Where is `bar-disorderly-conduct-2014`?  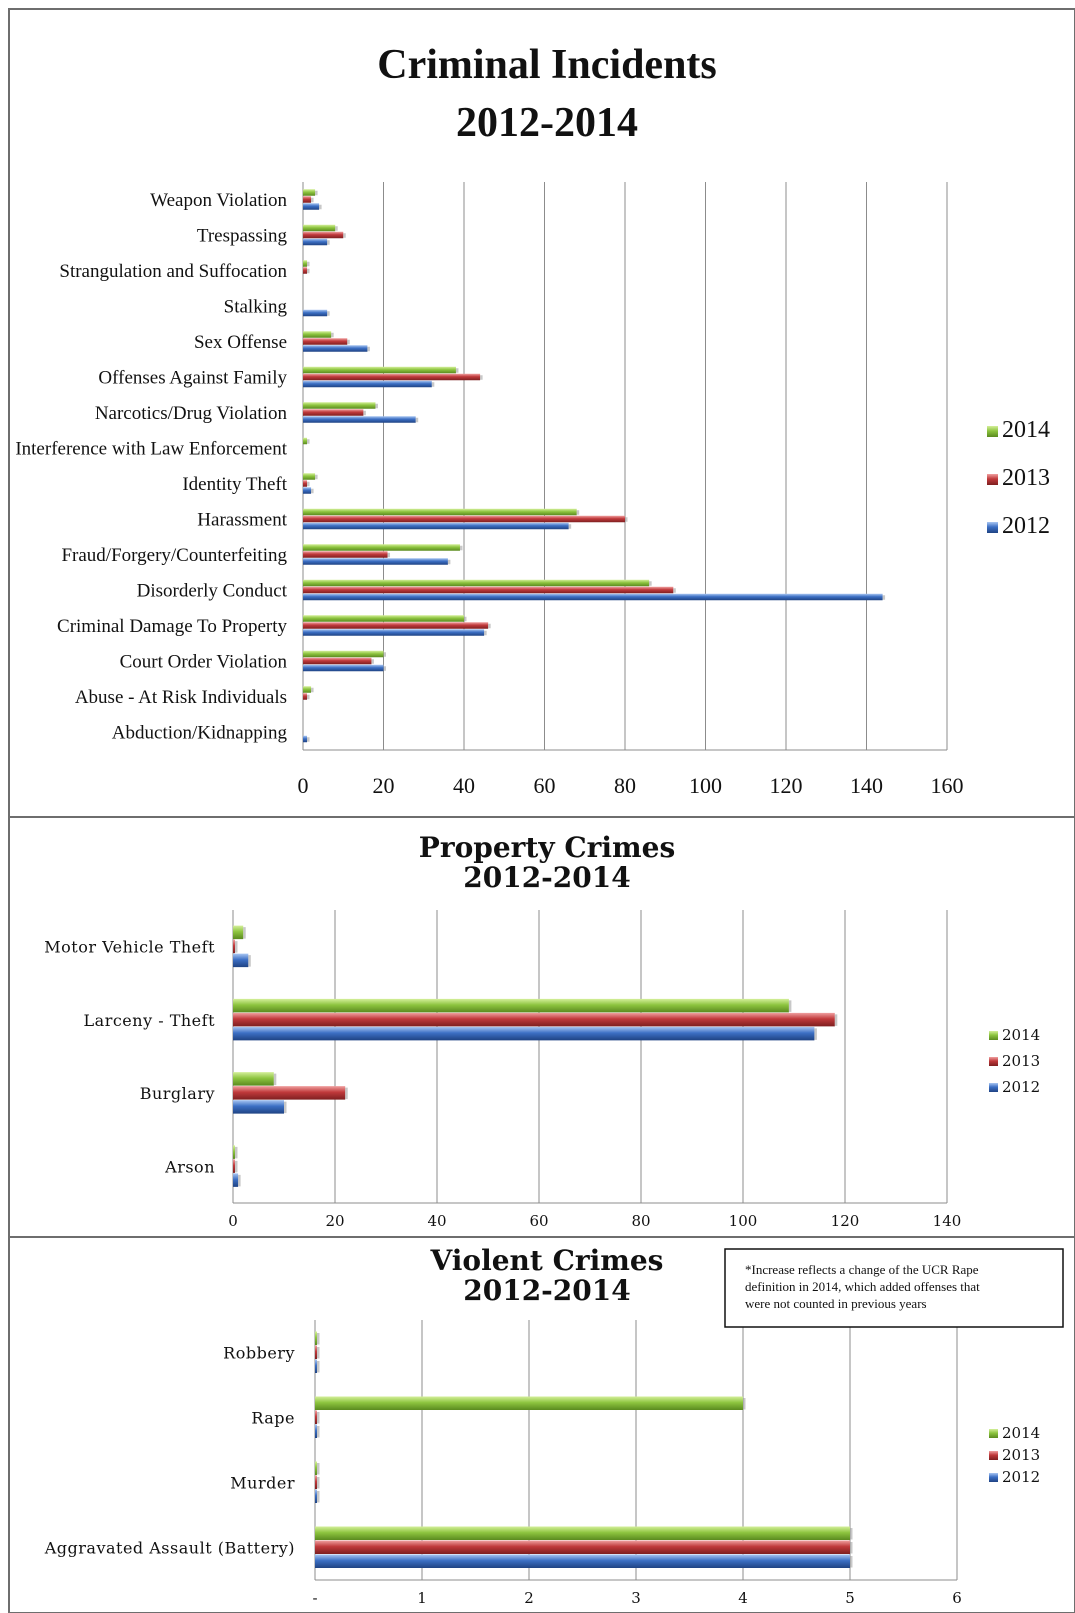
bar-disorderly-conduct-2014 is located at coordinates (476, 583).